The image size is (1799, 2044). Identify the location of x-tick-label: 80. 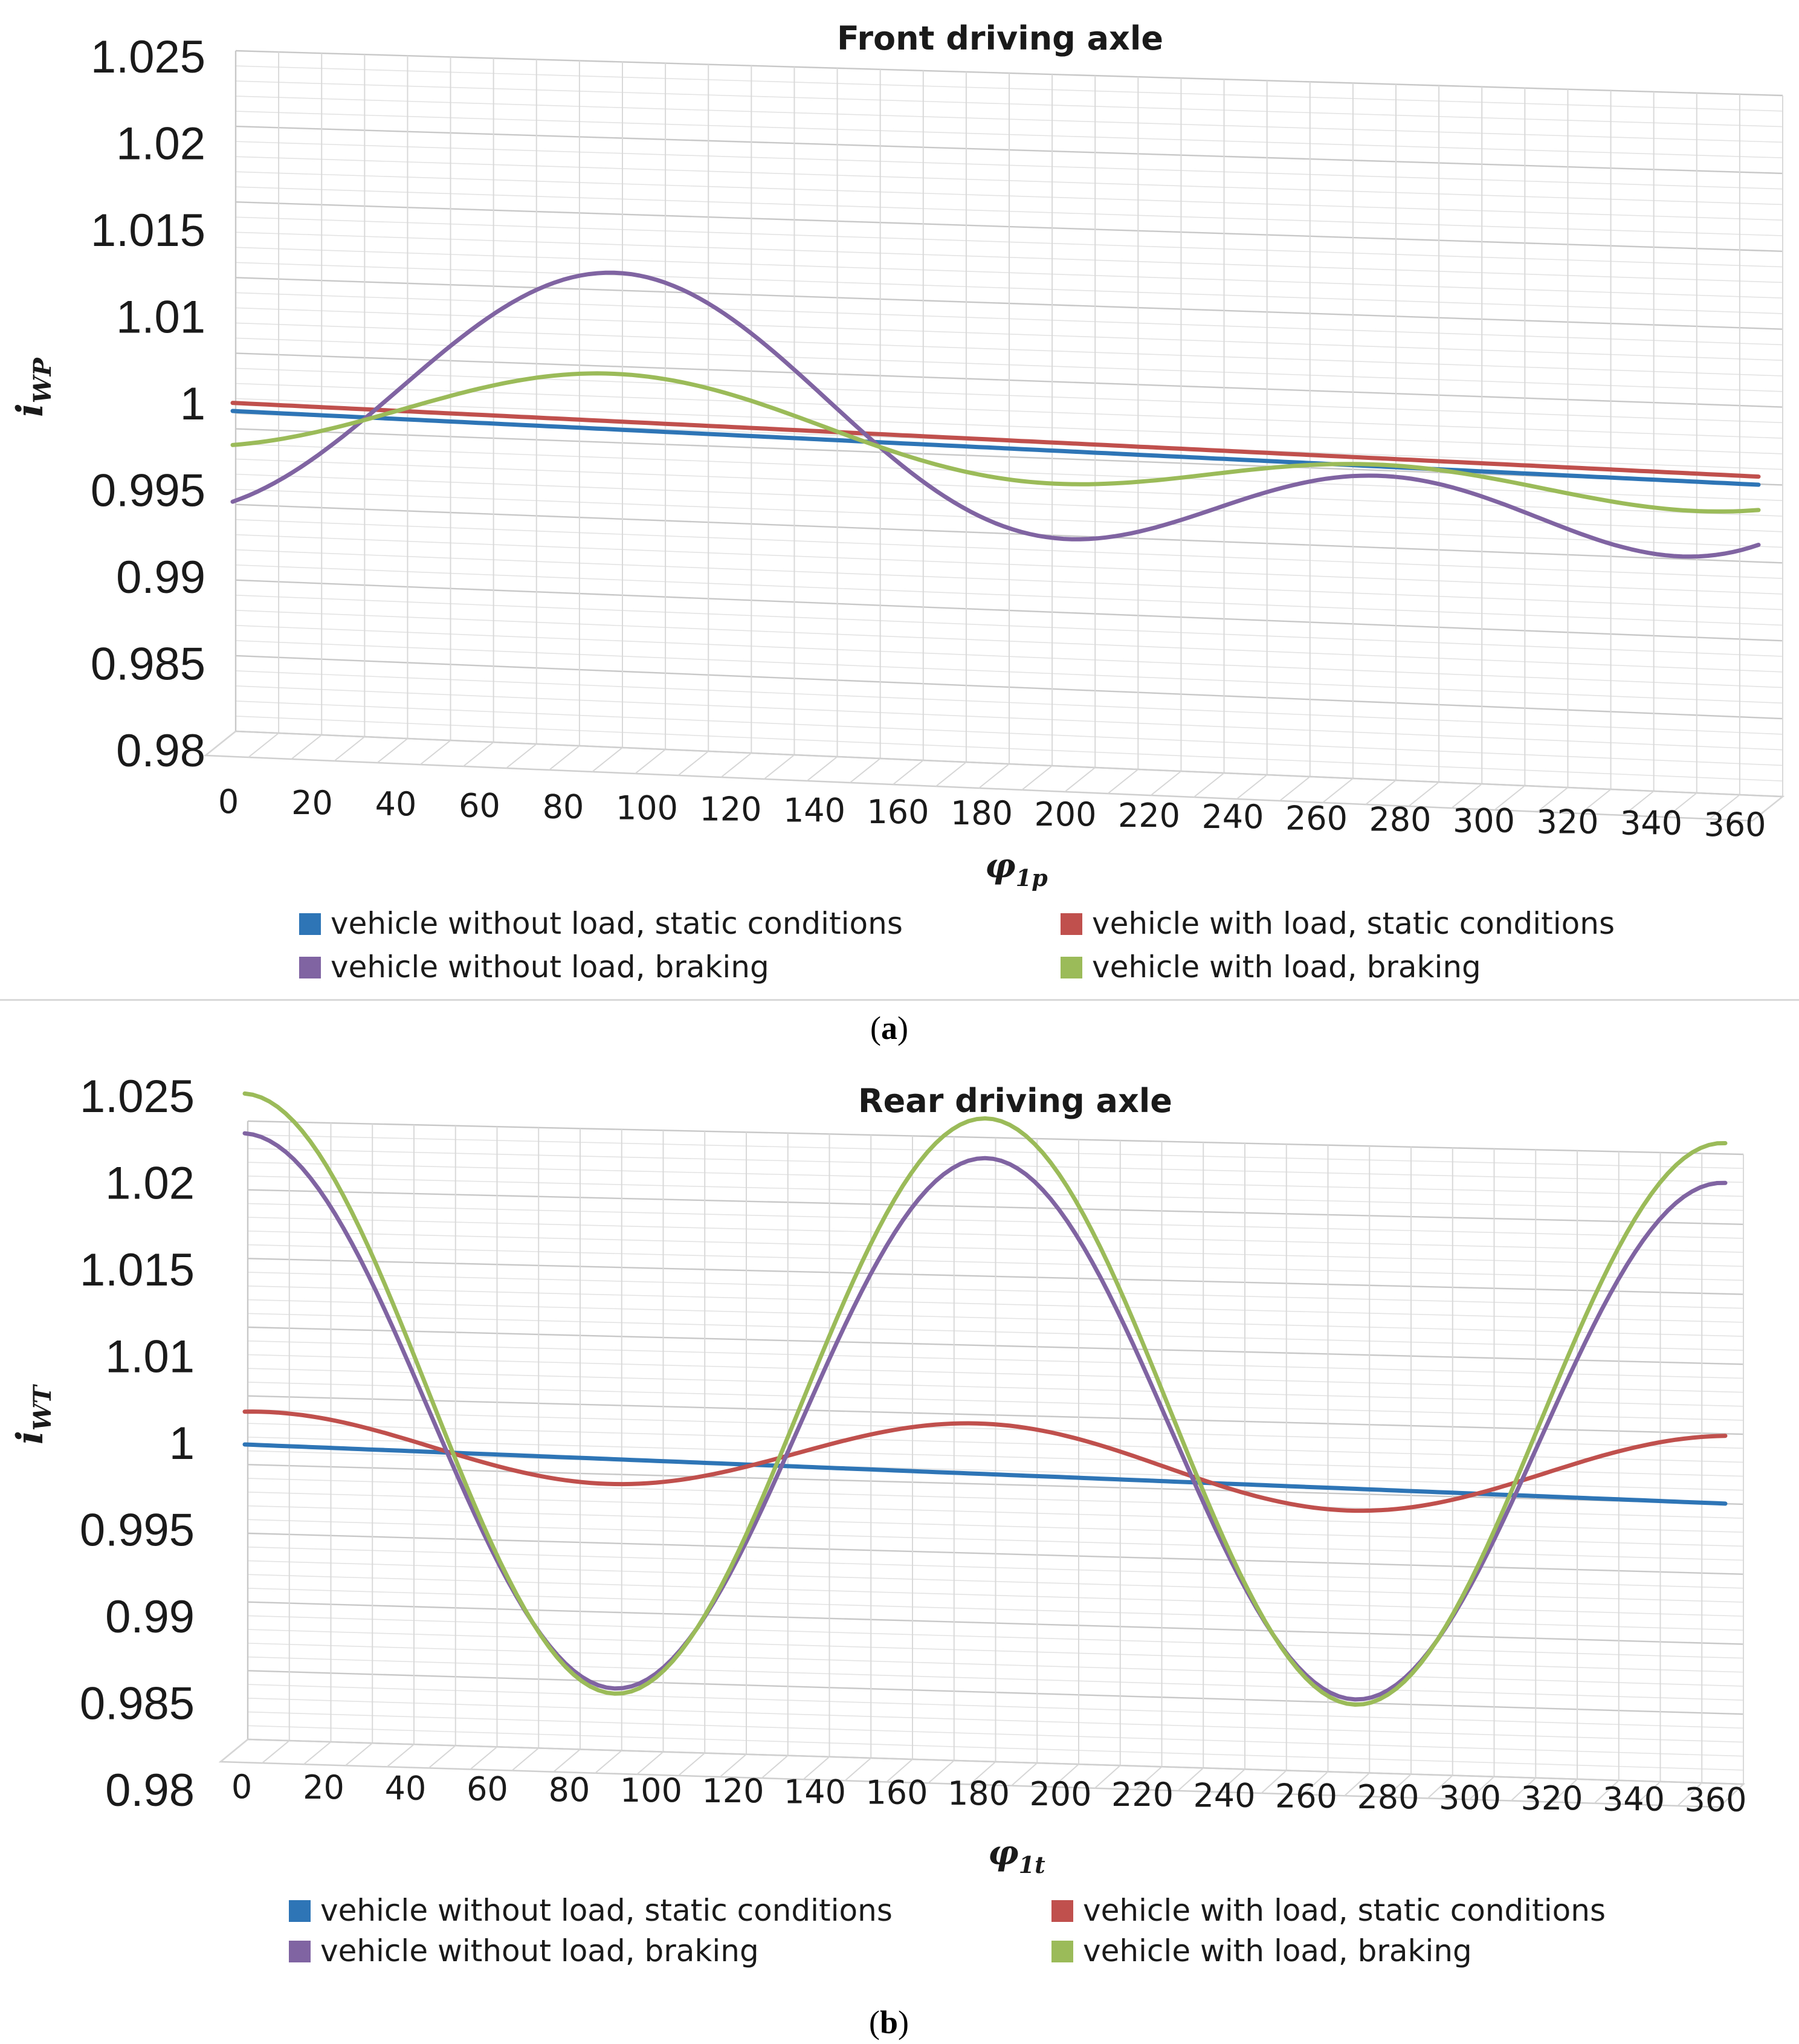
(569, 1790).